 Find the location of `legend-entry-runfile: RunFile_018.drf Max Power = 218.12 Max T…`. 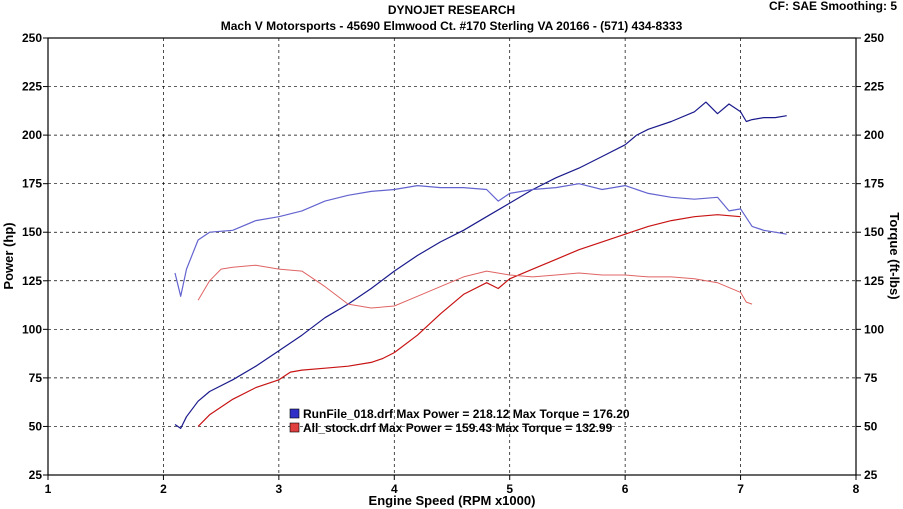

legend-entry-runfile: RunFile_018.drf Max Power = 218.12 Max T… is located at coordinates (466, 414).